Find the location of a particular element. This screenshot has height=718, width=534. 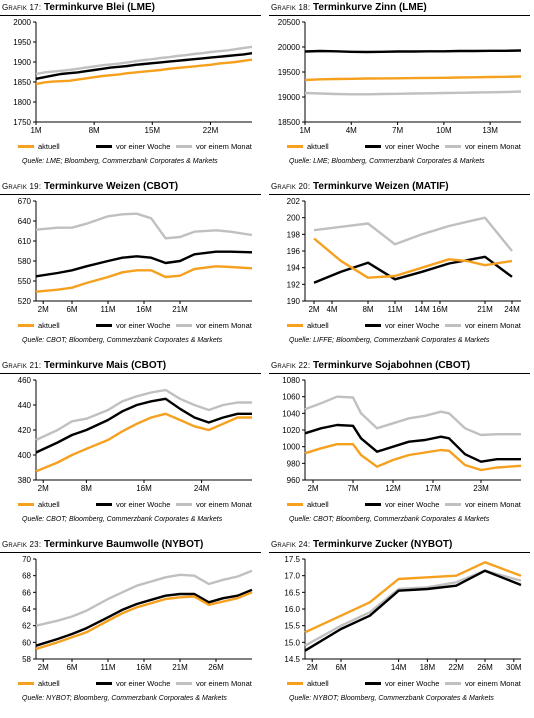

chart-number: Grafik 17: is located at coordinates (22, 7).